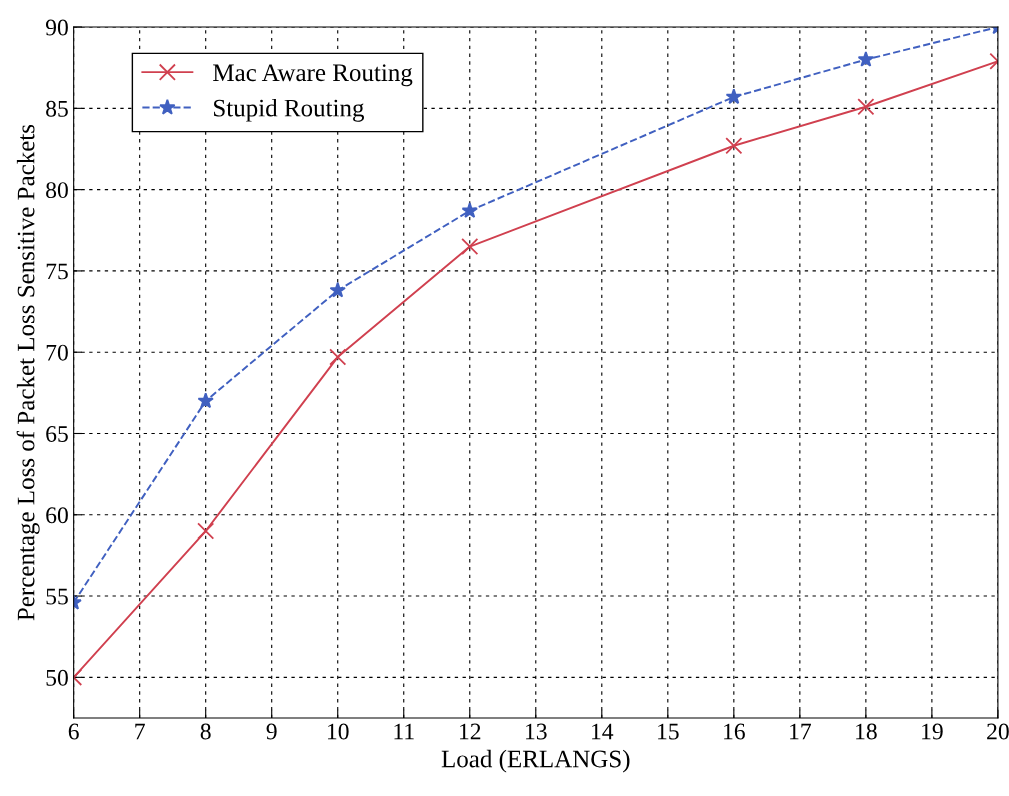 The width and height of the screenshot is (1009, 796). Describe the element at coordinates (668, 731) in the screenshot. I see `x-tick-label: 15` at that location.